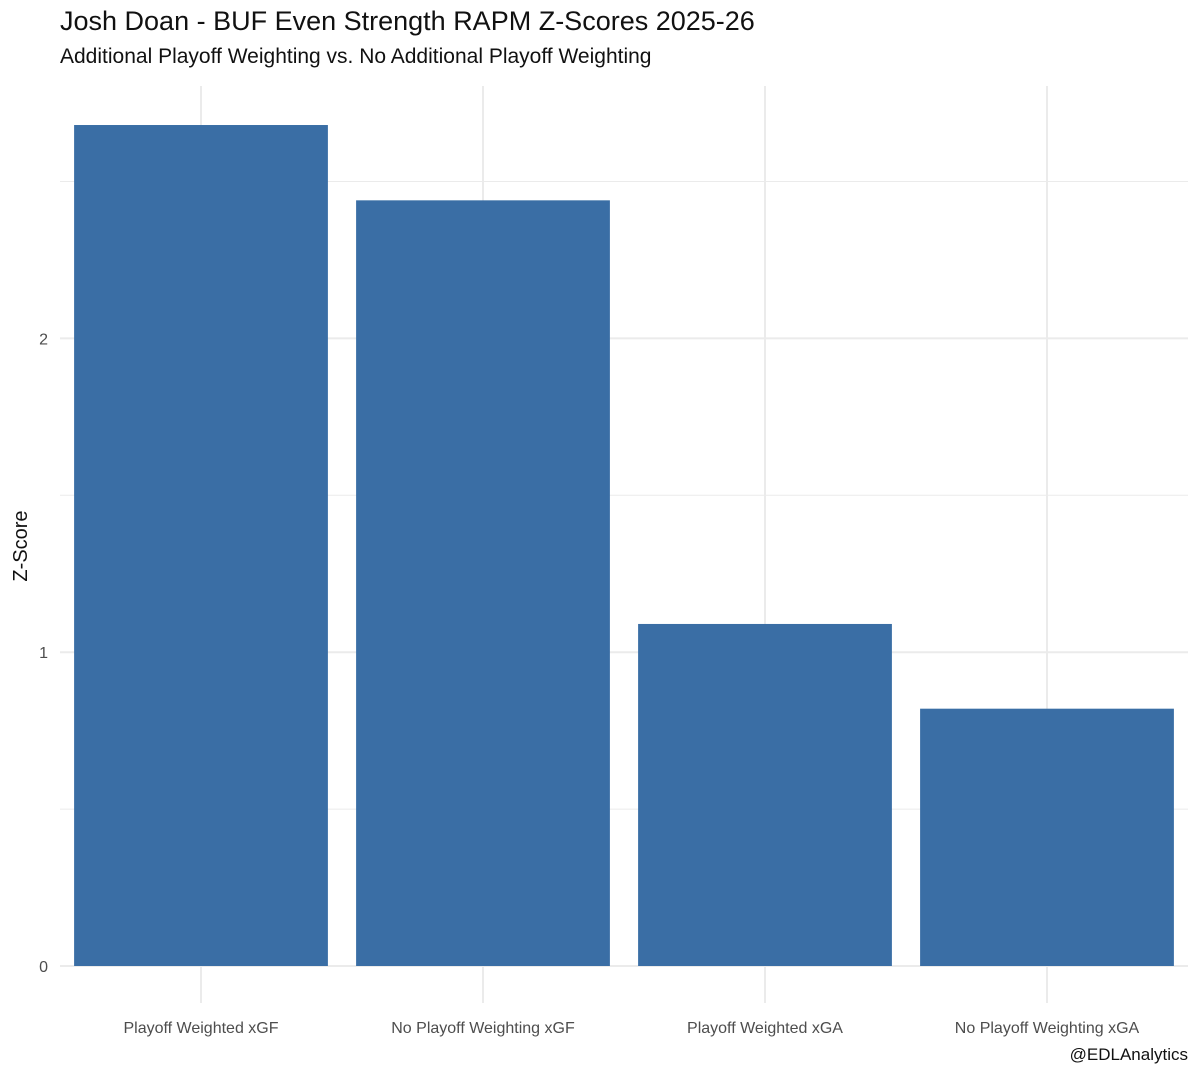  I want to click on y-tick-labels: 0 1 2, so click(43, 653).